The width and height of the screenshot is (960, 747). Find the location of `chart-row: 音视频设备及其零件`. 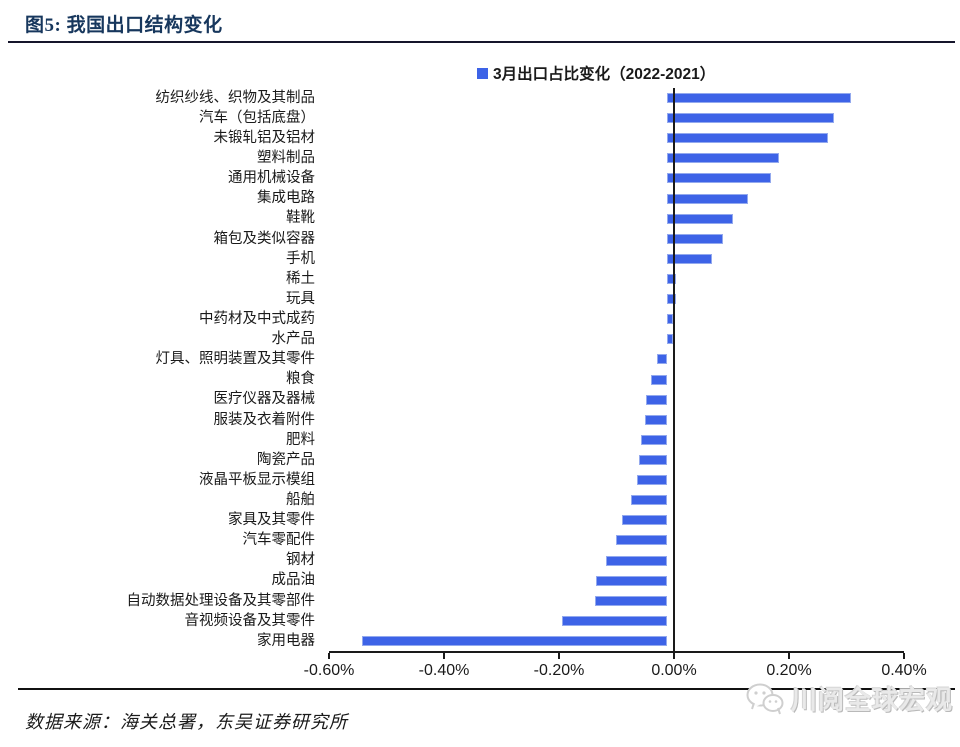

chart-row: 音视频设备及其零件 is located at coordinates (458, 621).